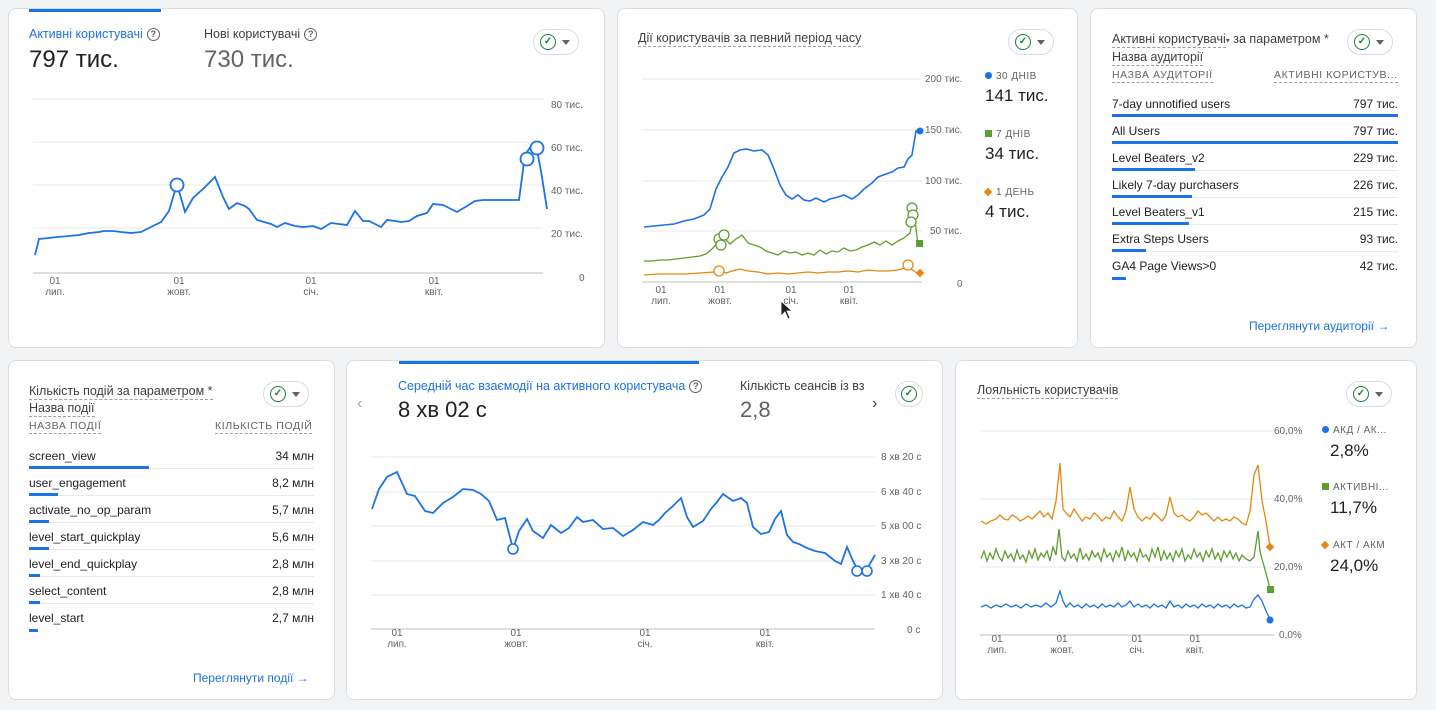 This screenshot has height=710, width=1436. I want to click on new-users-value: 730 тис., so click(249, 59).